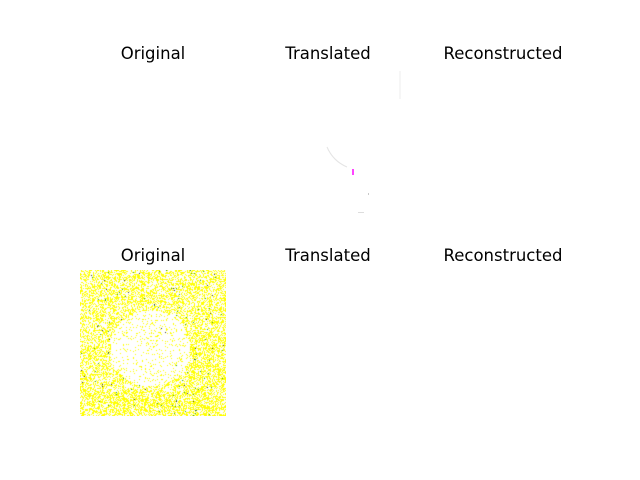 Image resolution: width=640 pixels, height=480 pixels. I want to click on trace-magenta-mark, so click(353, 172).